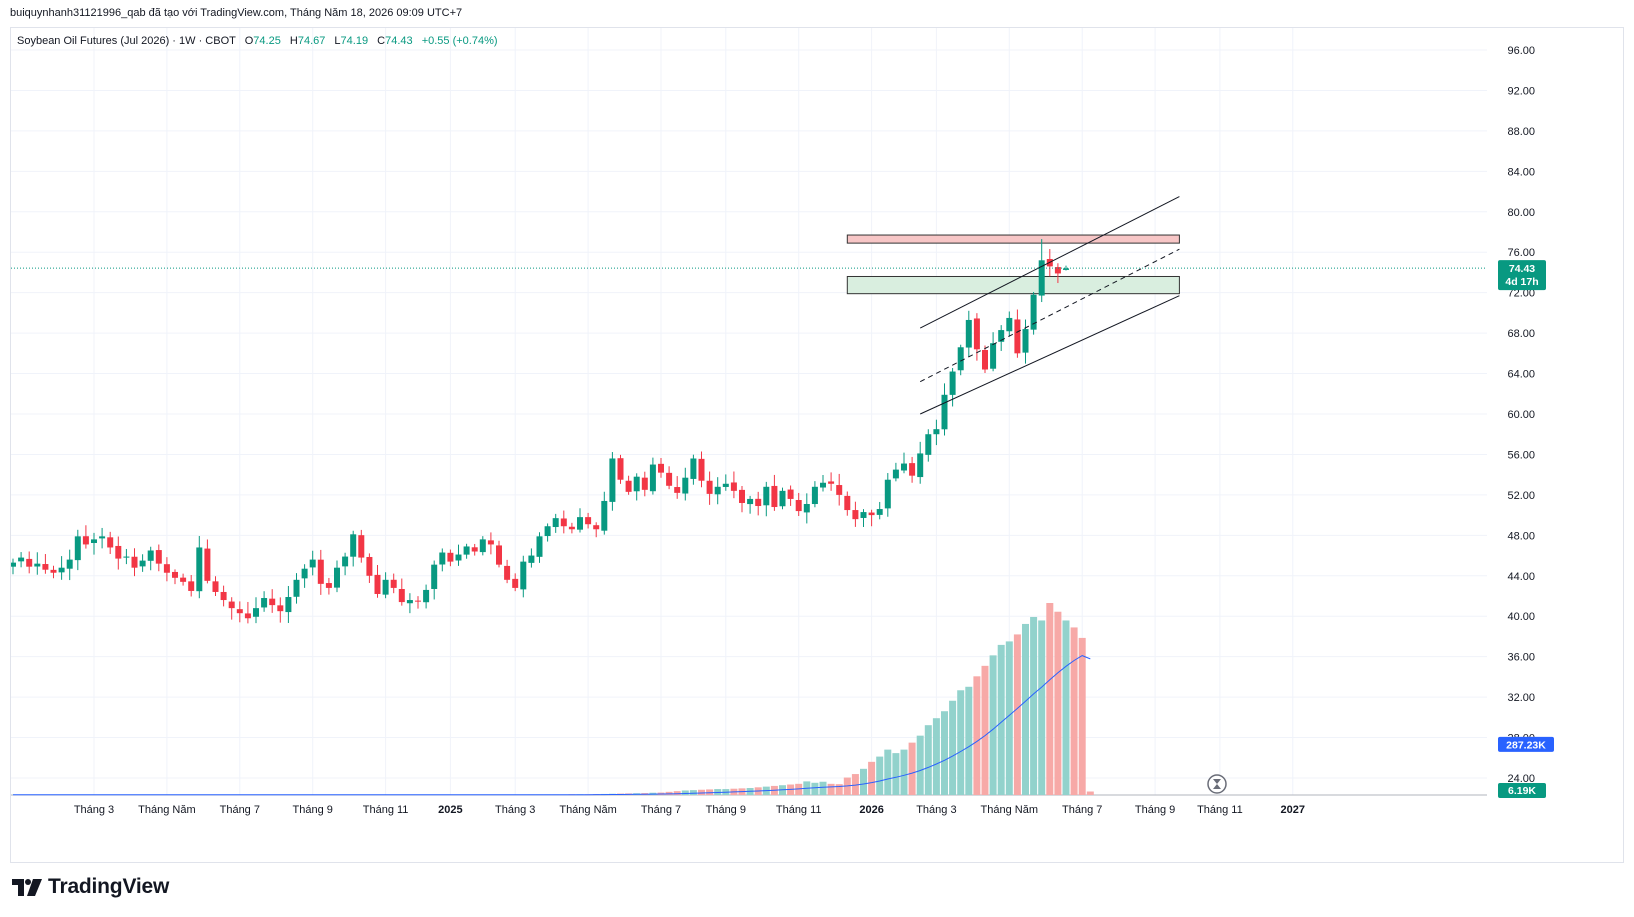  I want to click on price-tick-label: 72.00, so click(1521, 294).